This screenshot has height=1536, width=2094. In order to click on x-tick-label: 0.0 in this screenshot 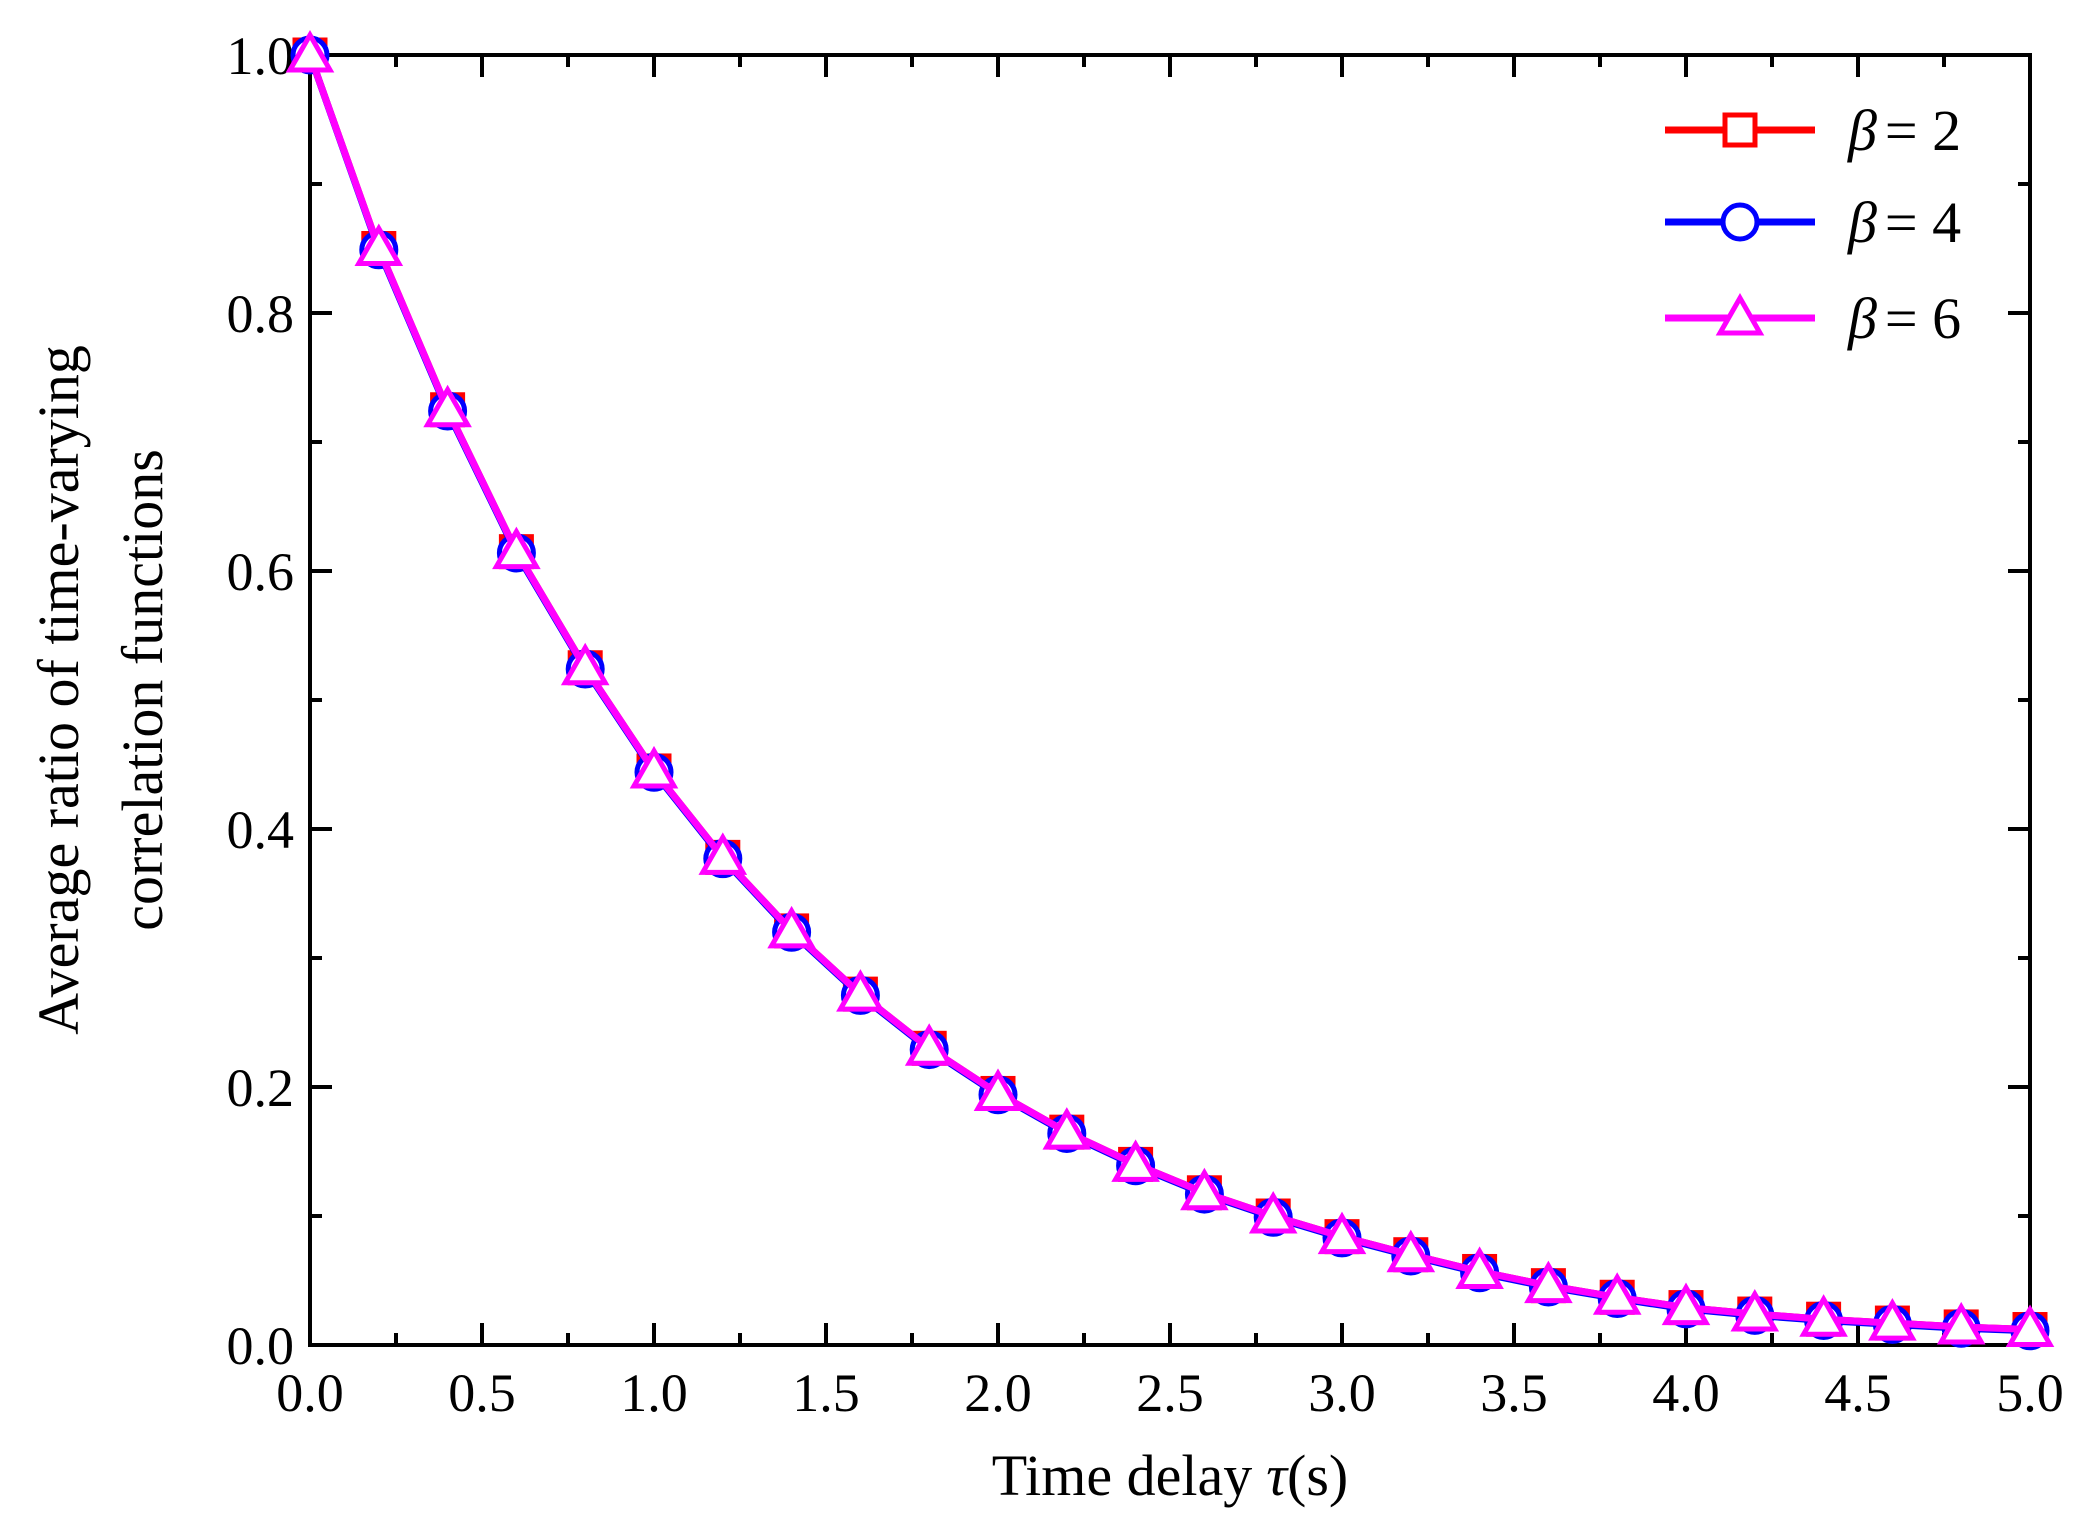, I will do `click(310, 1393)`.